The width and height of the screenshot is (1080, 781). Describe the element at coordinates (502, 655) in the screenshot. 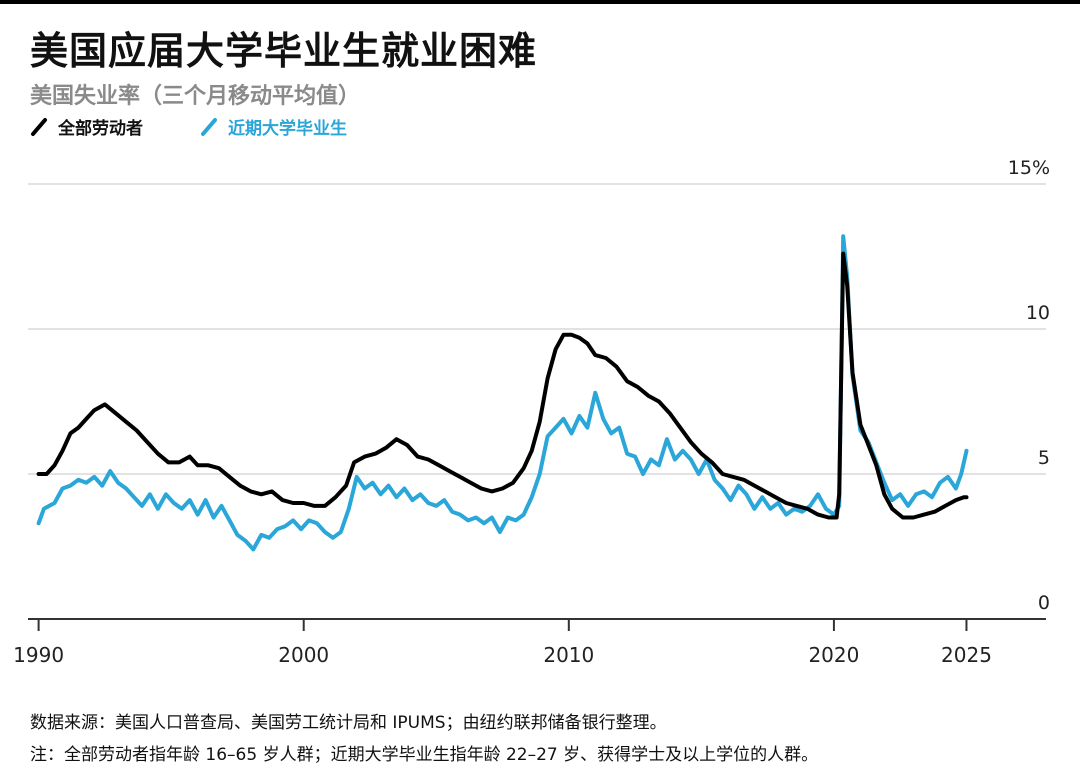

I see `x-tick-labels: 1990 2000 2010 2020 2025` at that location.